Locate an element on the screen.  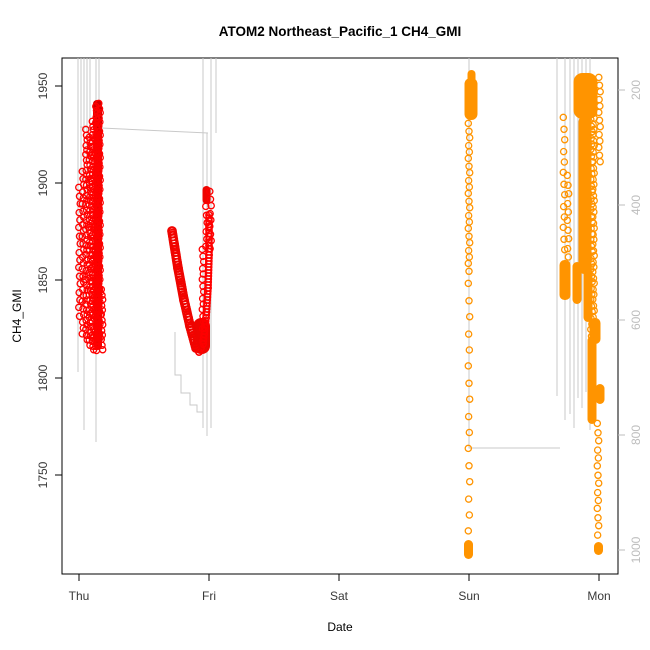
x-axis-label: Date is located at coordinates (340, 627).